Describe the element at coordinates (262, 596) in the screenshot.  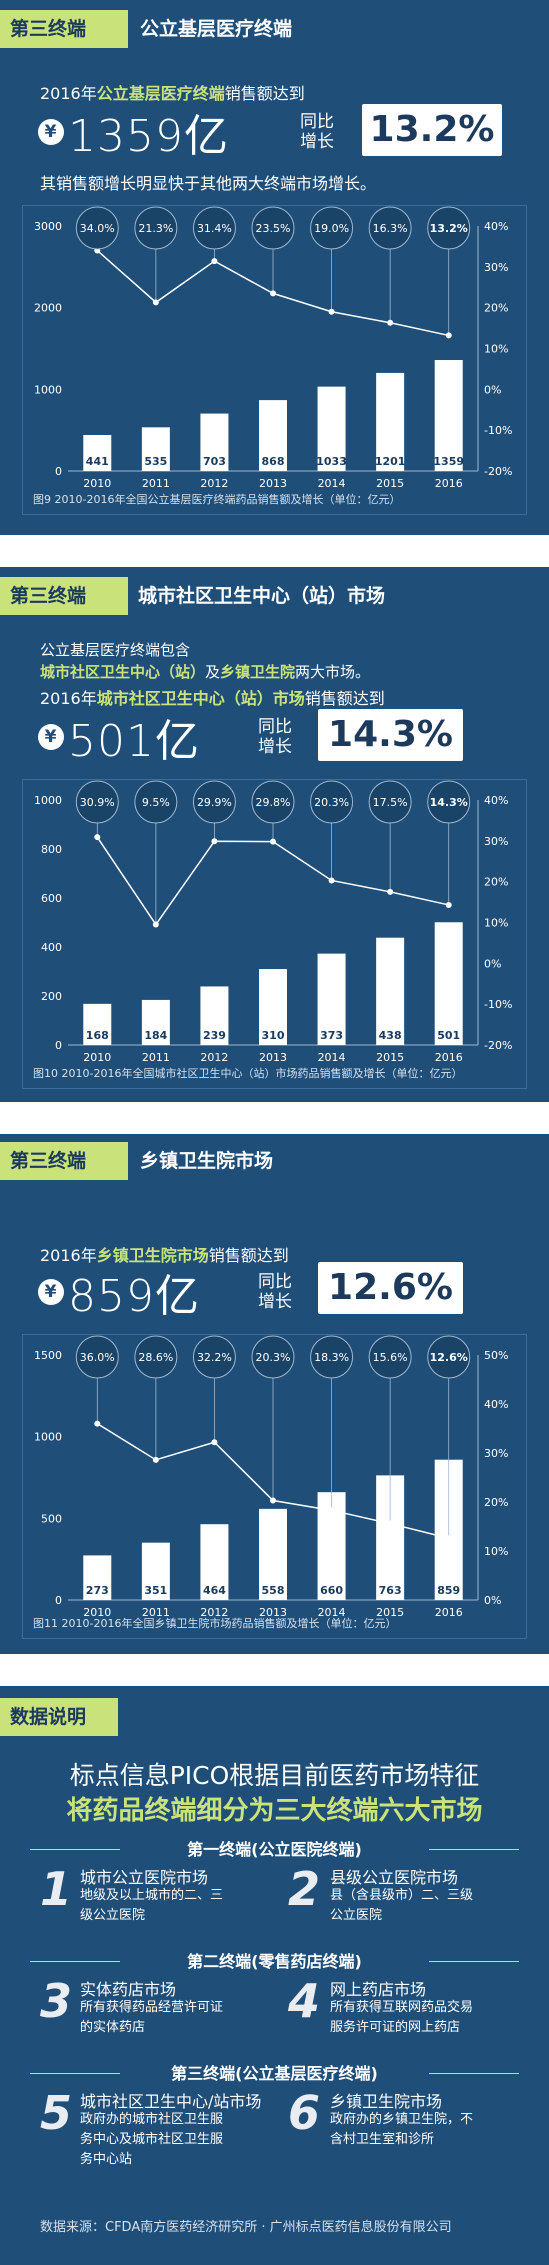
I see `section-title: 城市社区卫生中心（站）市场` at that location.